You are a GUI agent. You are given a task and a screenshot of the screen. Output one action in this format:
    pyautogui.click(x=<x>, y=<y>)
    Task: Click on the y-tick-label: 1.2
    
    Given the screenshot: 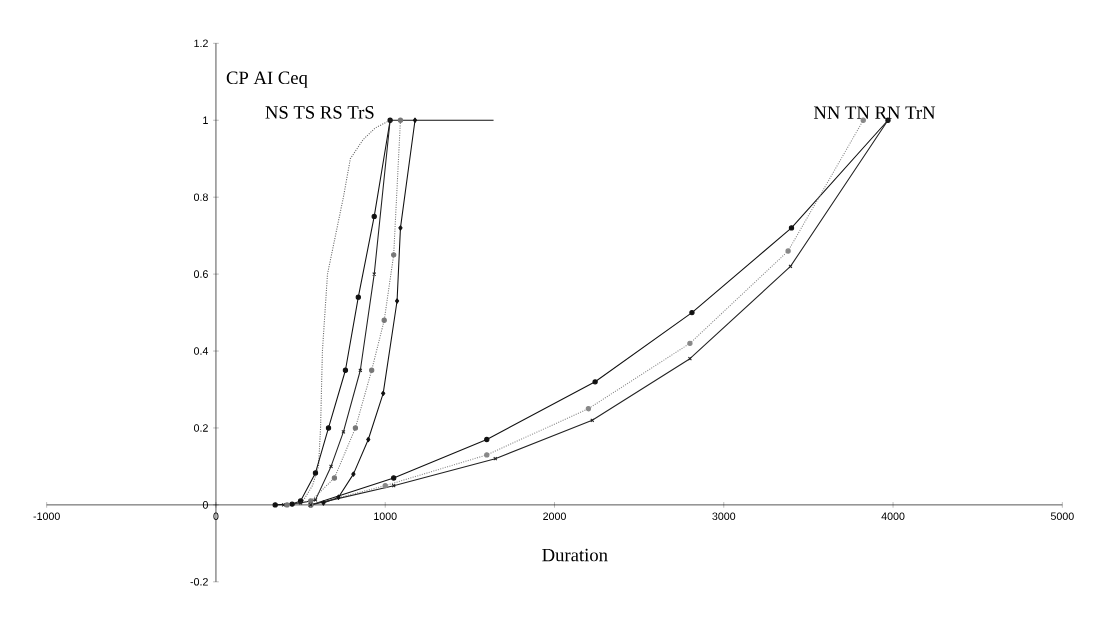 What is the action you would take?
    pyautogui.click(x=201, y=43)
    